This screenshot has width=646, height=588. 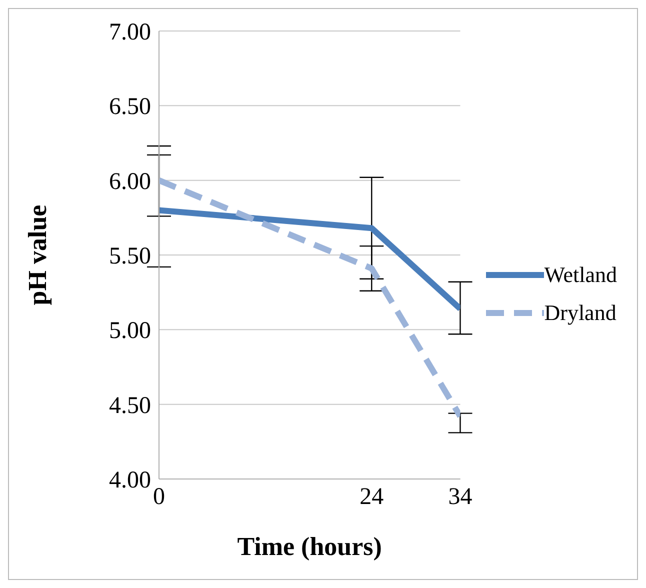 I want to click on y-tick-label: 7.00, so click(x=130, y=33).